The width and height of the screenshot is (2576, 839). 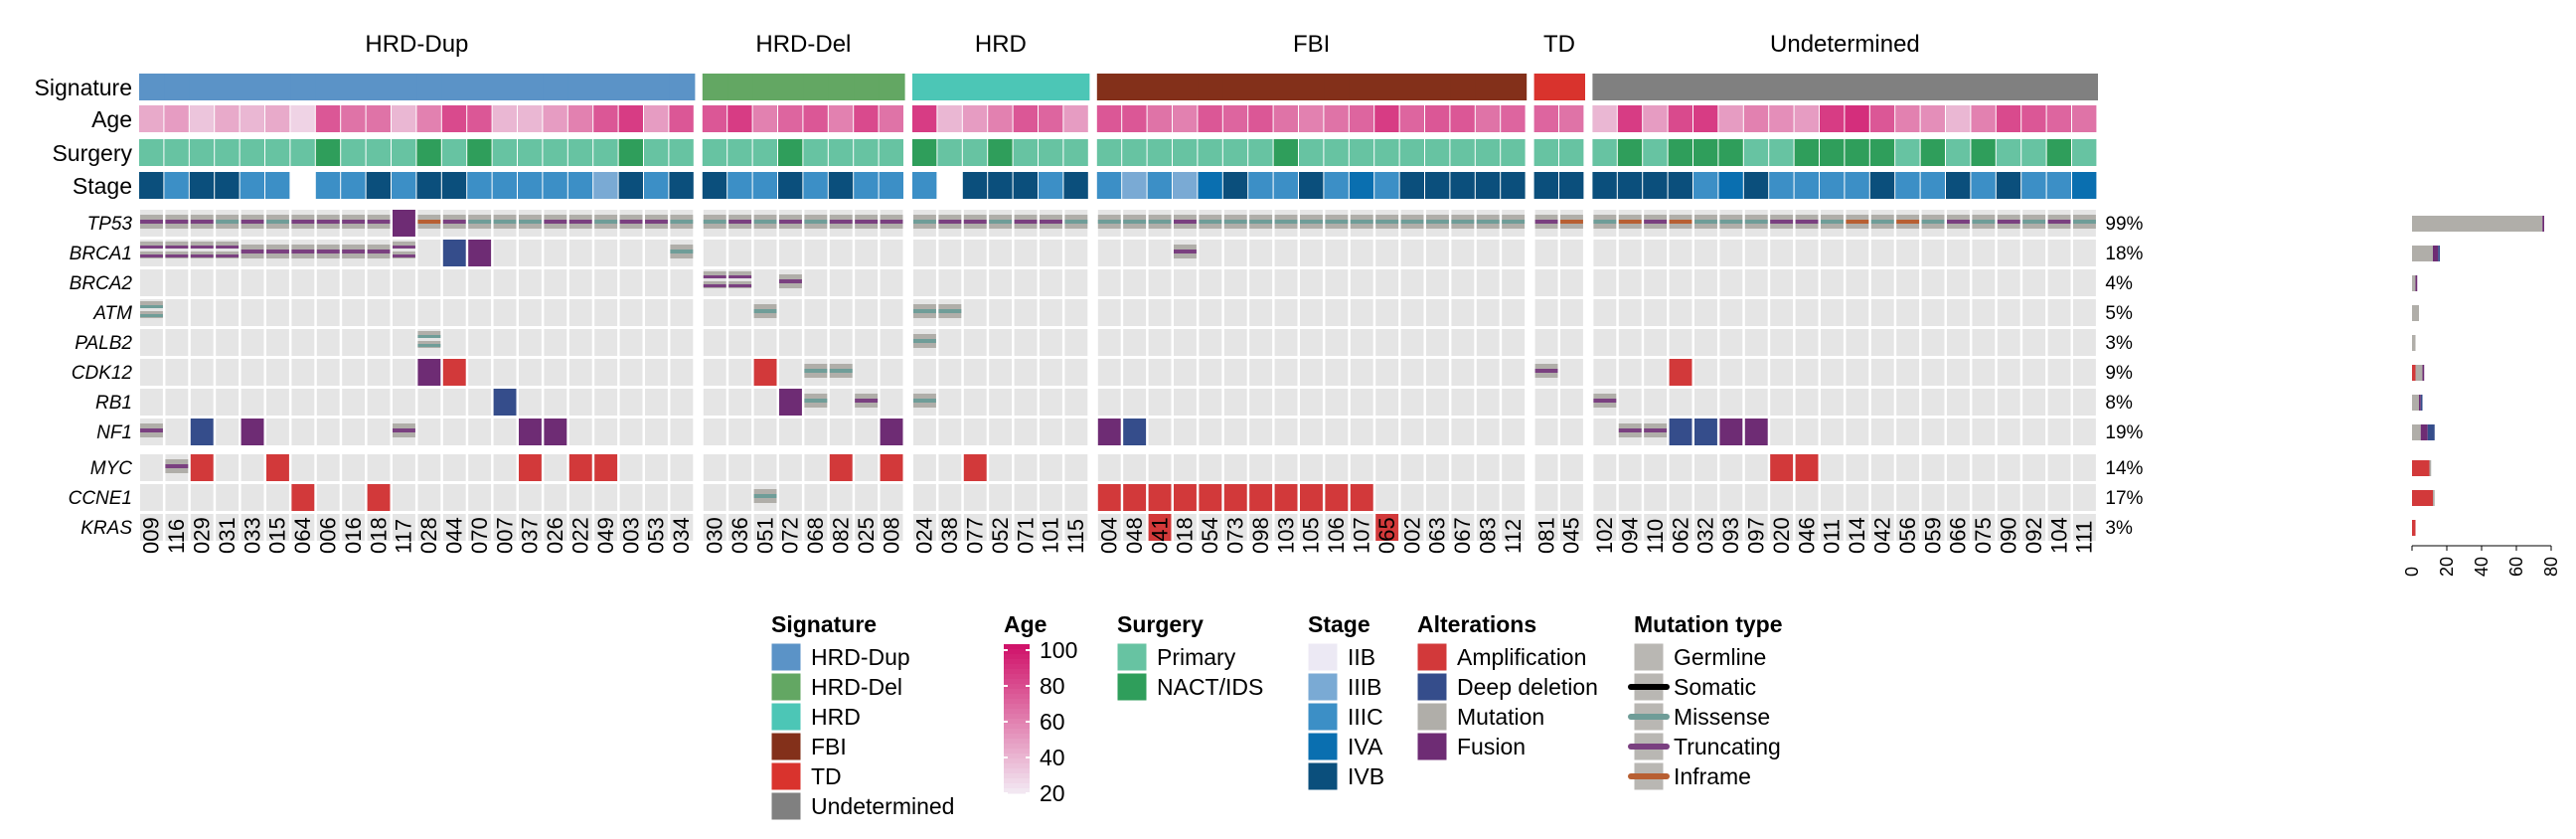 I want to click on legend-title-stage: Stage, so click(x=1339, y=624).